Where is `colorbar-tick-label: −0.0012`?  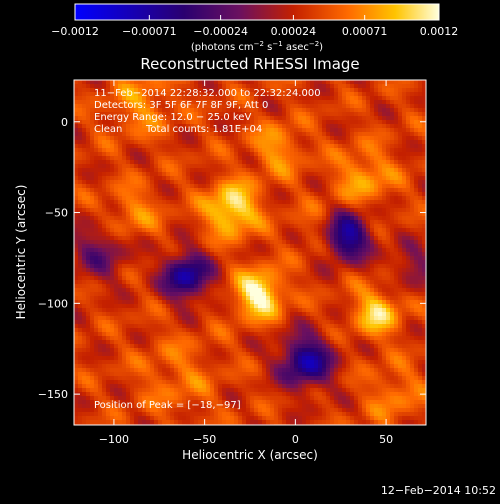
colorbar-tick-label: −0.0012 is located at coordinates (75, 31).